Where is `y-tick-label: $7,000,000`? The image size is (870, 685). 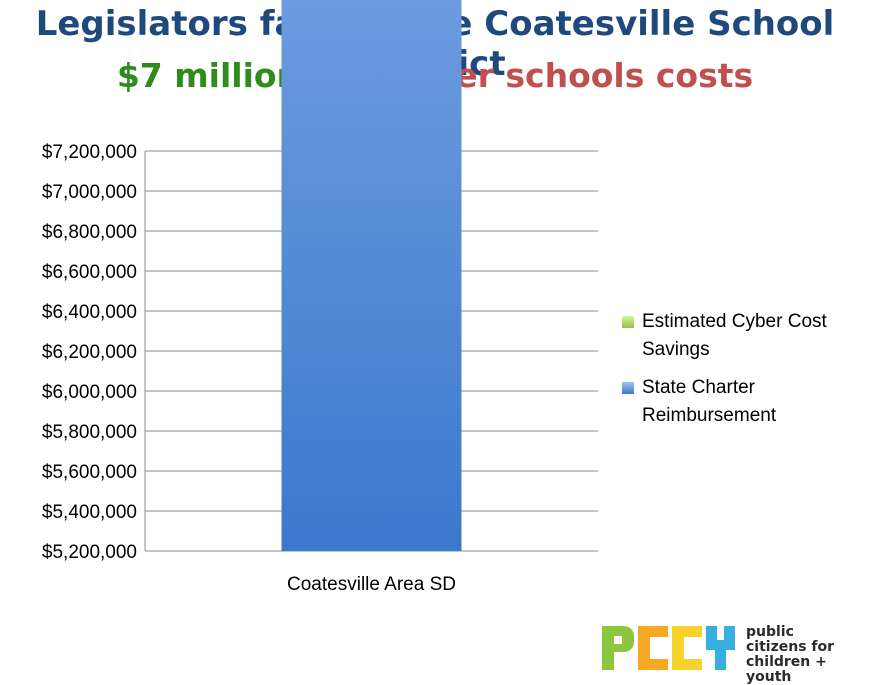 y-tick-label: $7,000,000 is located at coordinates (89, 192).